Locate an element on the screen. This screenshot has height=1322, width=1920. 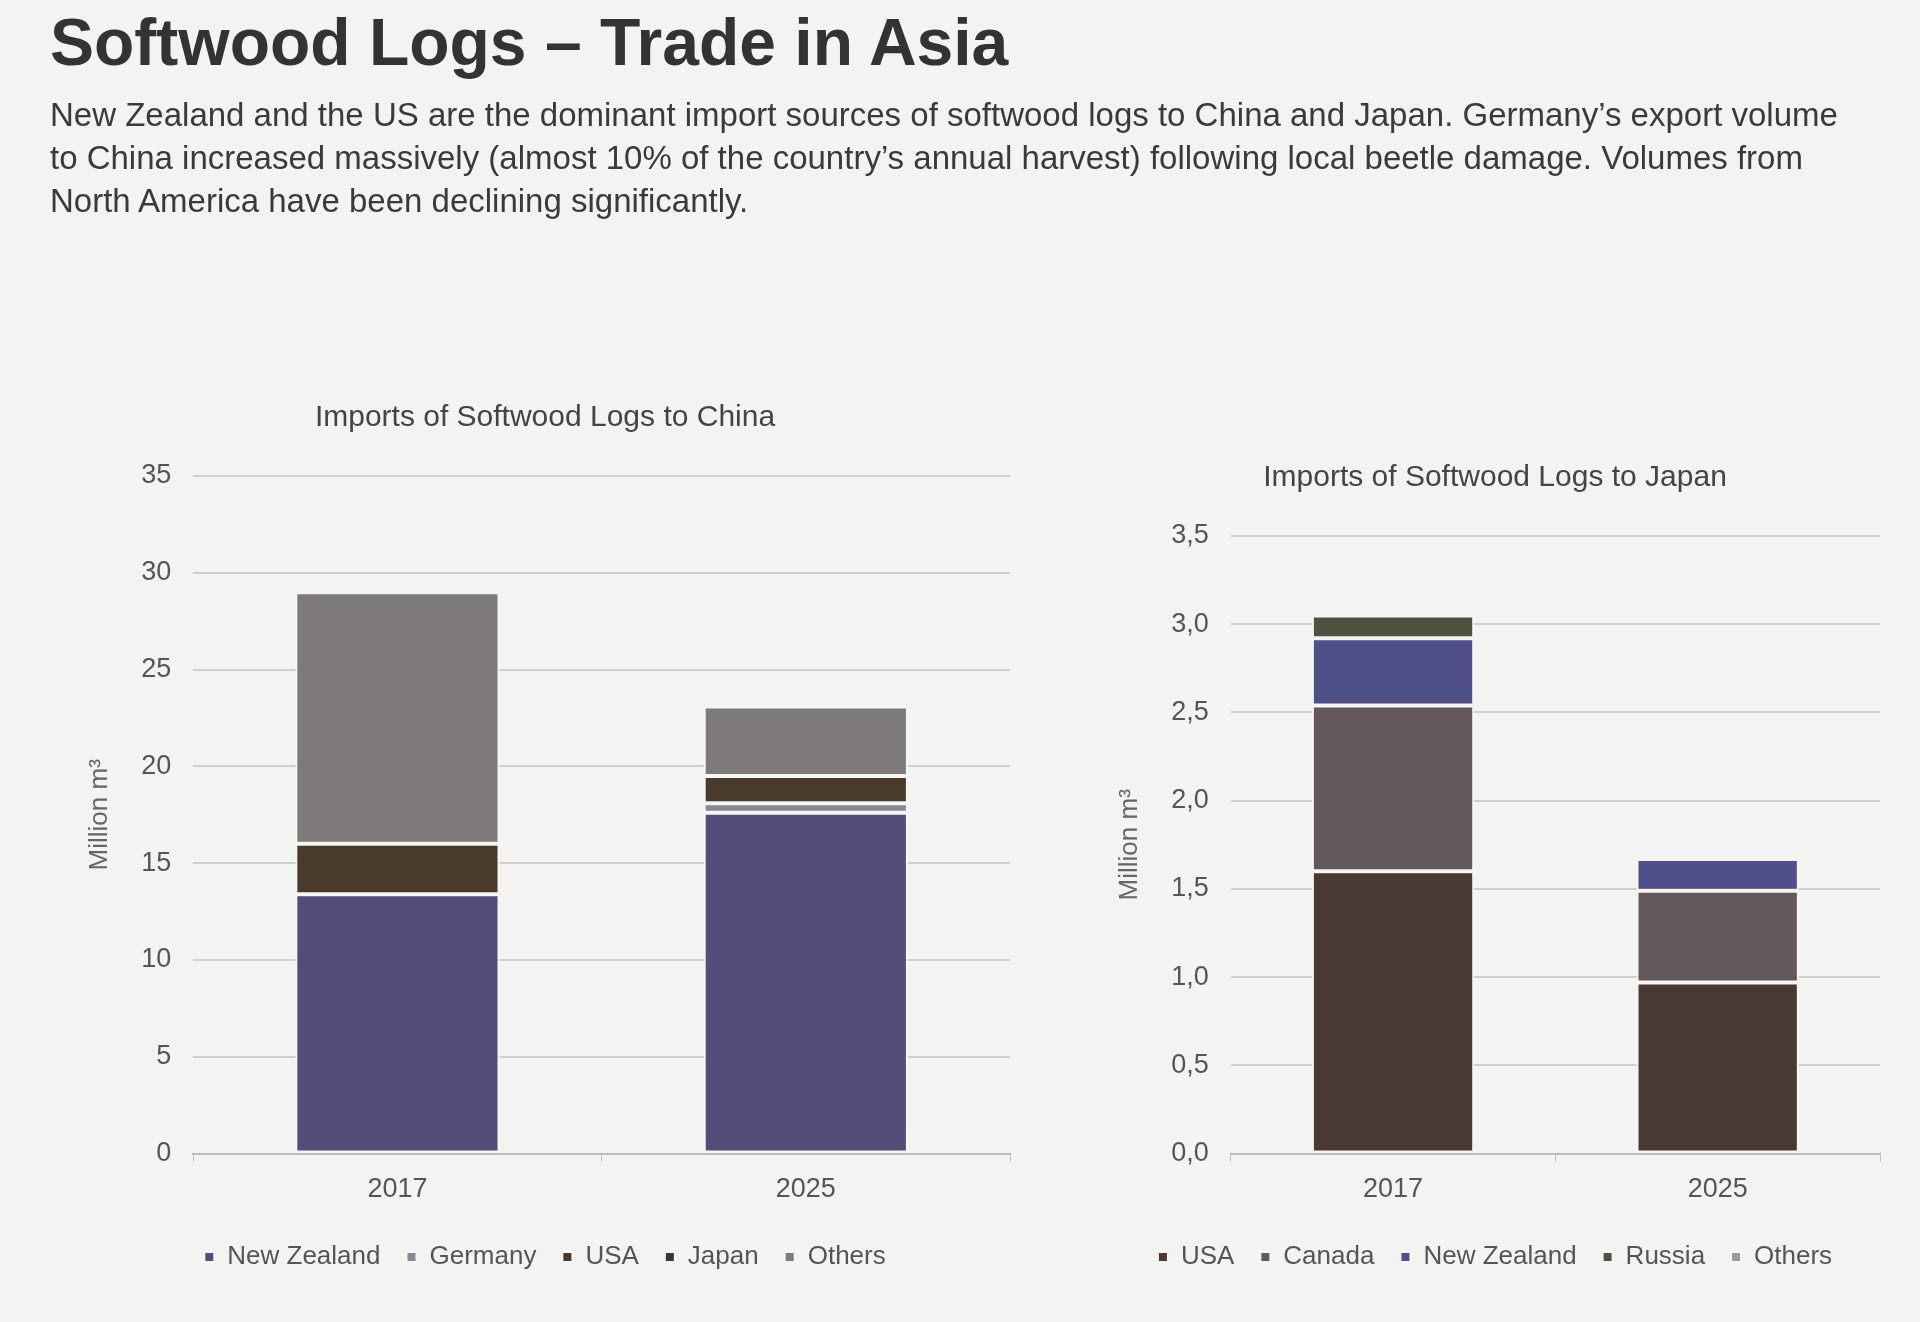
y-tick-label: 30 is located at coordinates (156, 571).